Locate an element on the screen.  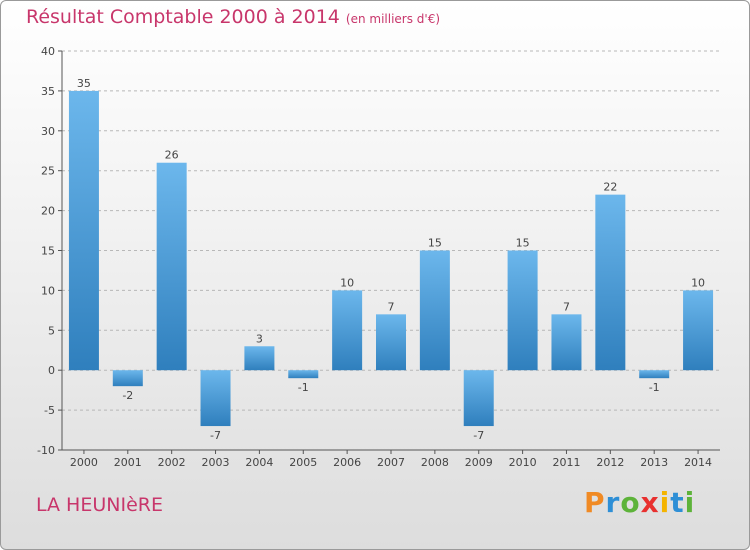
x-tick-label: 2009 is located at coordinates (479, 462).